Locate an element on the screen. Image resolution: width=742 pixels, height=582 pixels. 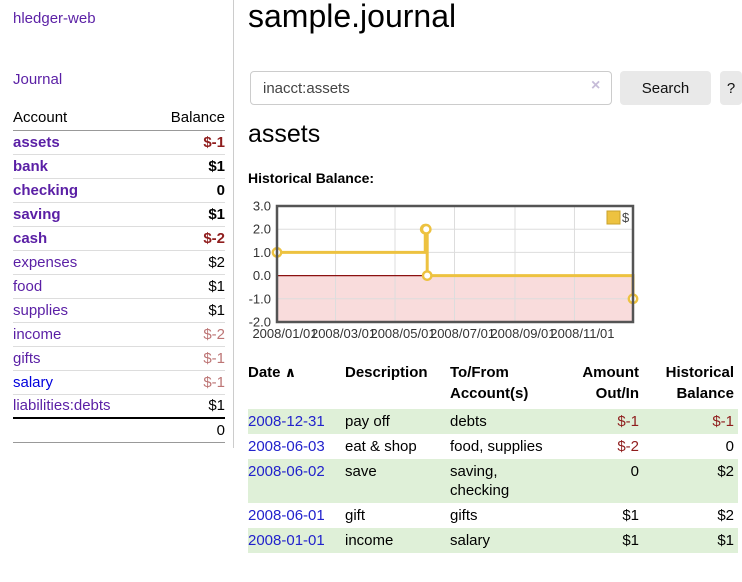
account-row: expenses $2 is located at coordinates (119, 262).